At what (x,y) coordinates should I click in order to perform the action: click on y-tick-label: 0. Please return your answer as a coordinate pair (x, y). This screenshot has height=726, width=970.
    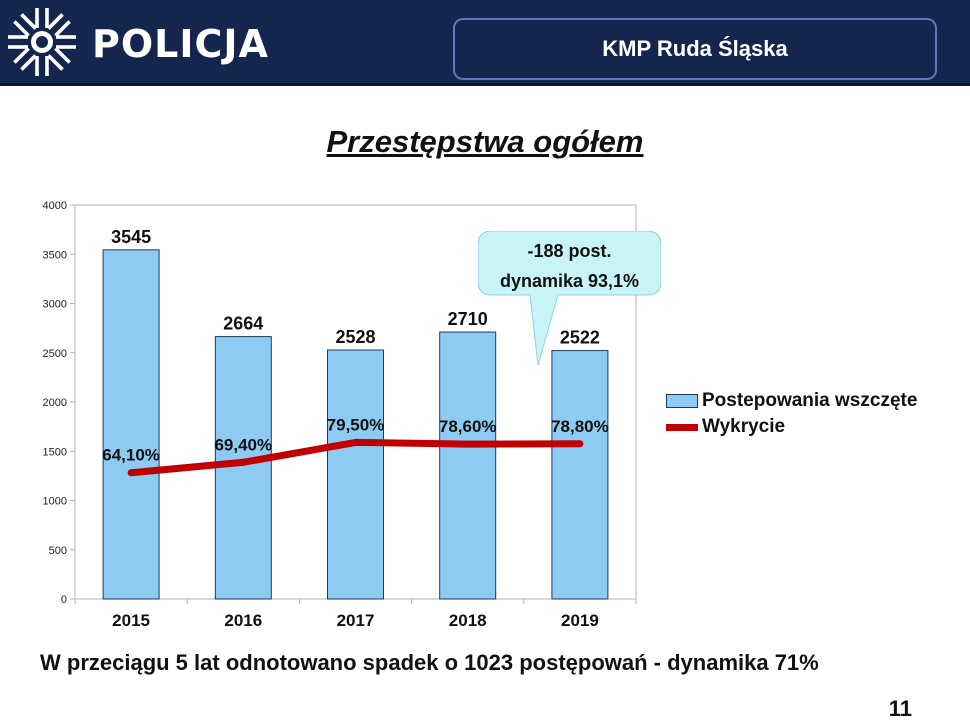
    Looking at the image, I should click on (64, 600).